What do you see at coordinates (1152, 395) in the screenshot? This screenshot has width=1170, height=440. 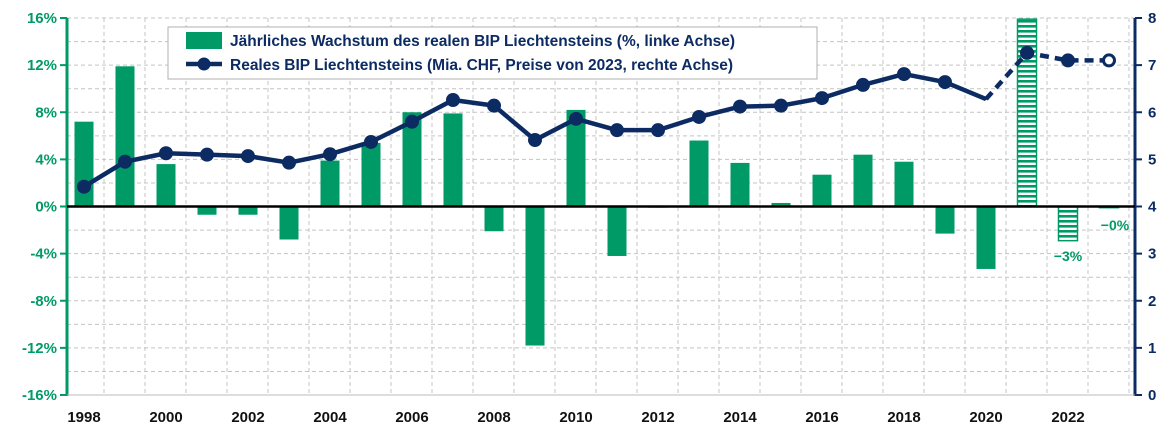 I see `right-tick-label: 0` at bounding box center [1152, 395].